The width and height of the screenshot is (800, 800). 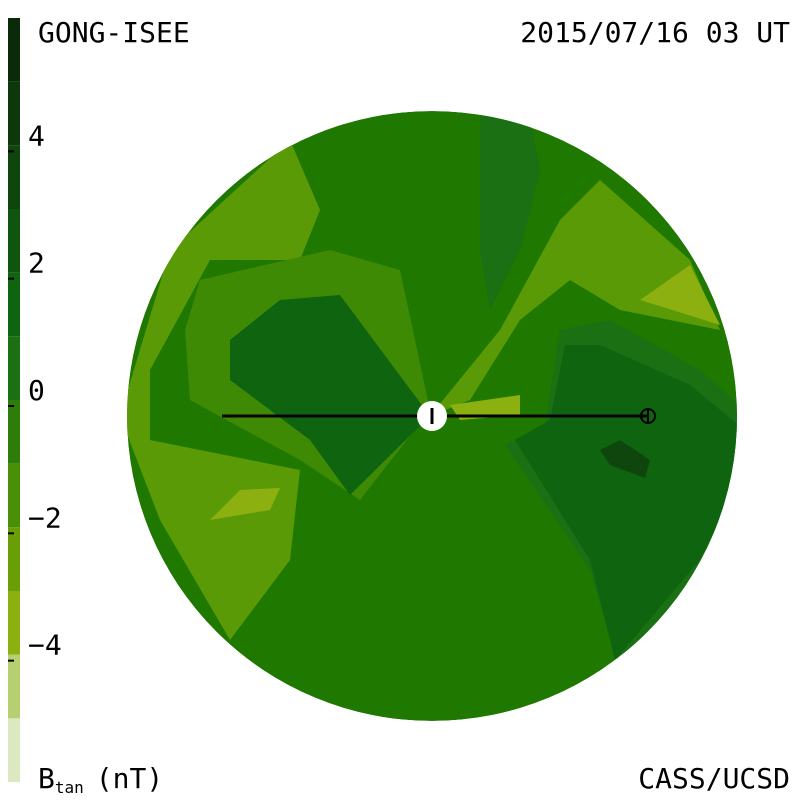 I want to click on title: GONG-ISEE, so click(x=114, y=32).